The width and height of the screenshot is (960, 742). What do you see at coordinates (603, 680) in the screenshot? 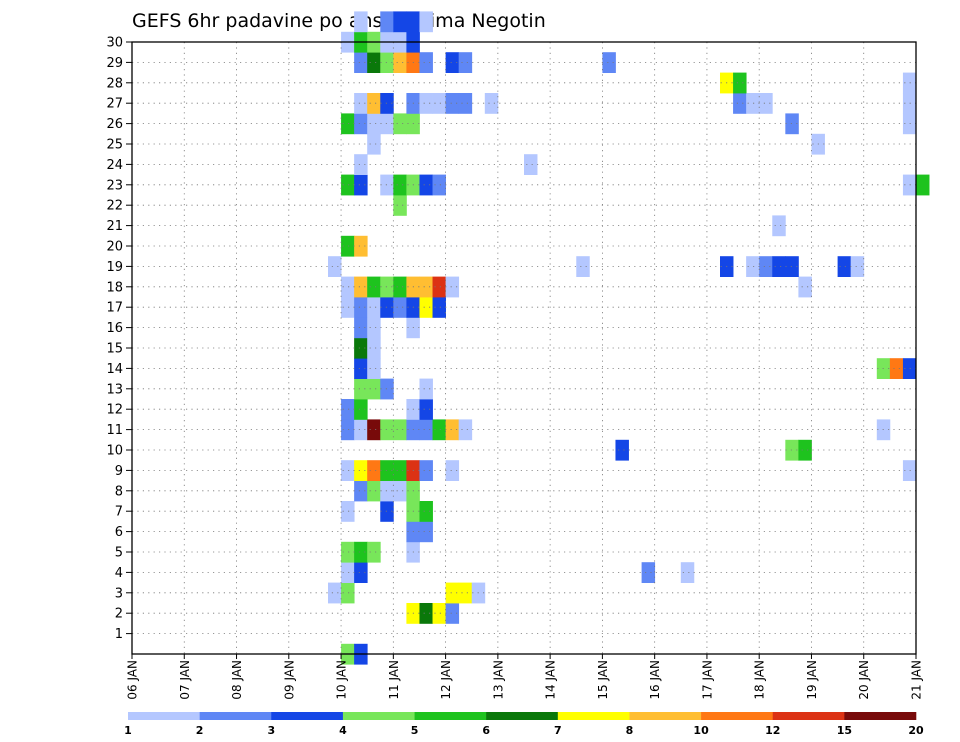
I see `x-tick-label: 15 JAN` at bounding box center [603, 680].